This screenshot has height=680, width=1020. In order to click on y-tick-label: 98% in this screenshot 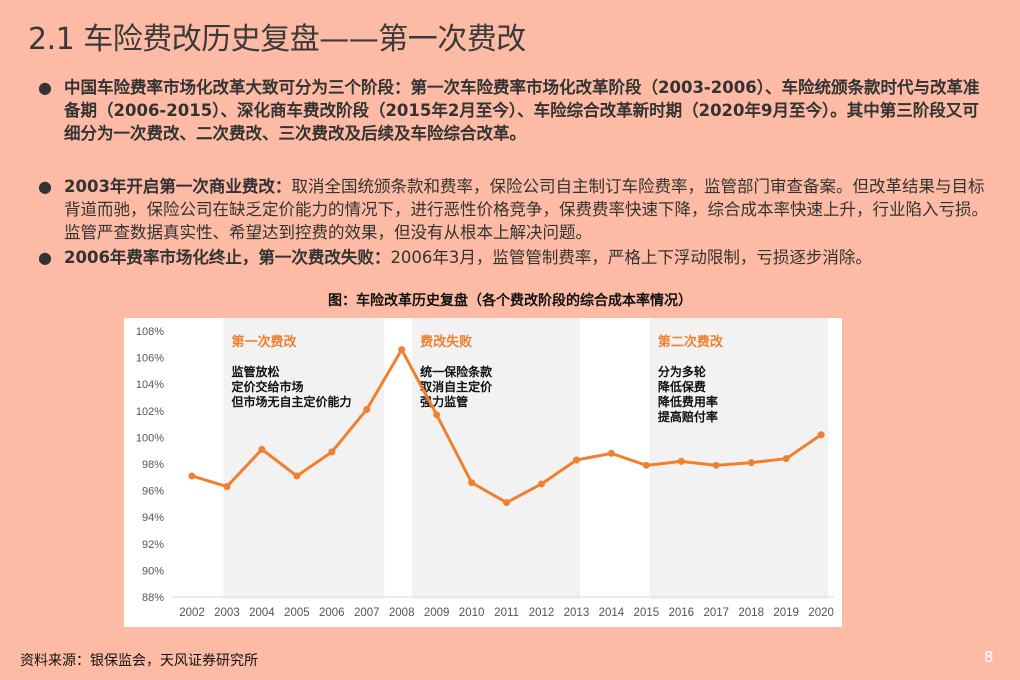, I will do `click(153, 465)`.